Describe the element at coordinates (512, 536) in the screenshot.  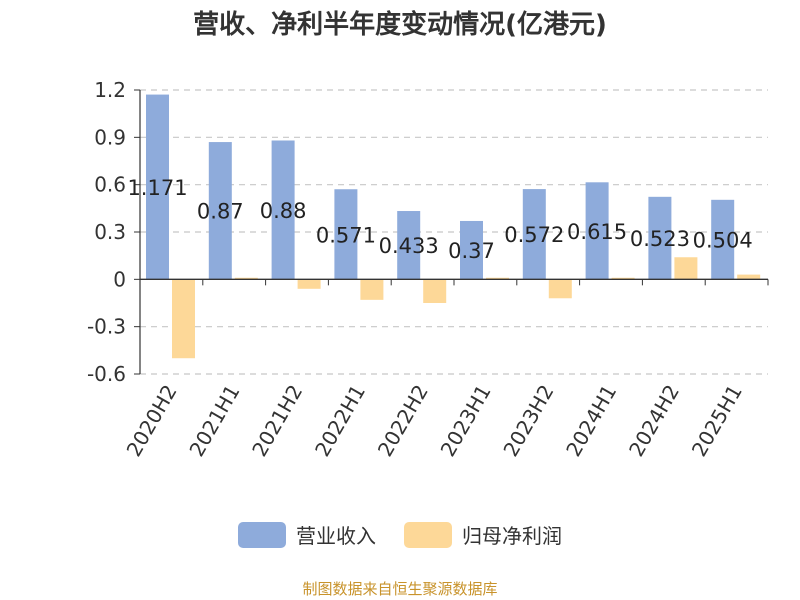
I see `legend-label-net-profit: 归母净利润` at that location.